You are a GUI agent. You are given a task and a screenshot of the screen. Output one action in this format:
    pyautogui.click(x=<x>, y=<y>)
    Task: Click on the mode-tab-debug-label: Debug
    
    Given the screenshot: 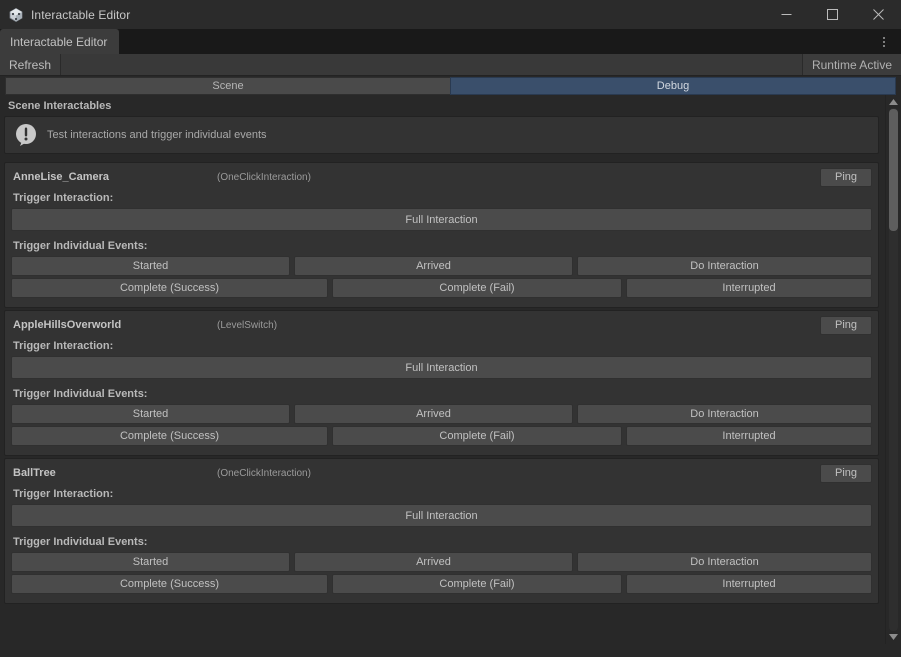 What is the action you would take?
    pyautogui.click(x=673, y=86)
    